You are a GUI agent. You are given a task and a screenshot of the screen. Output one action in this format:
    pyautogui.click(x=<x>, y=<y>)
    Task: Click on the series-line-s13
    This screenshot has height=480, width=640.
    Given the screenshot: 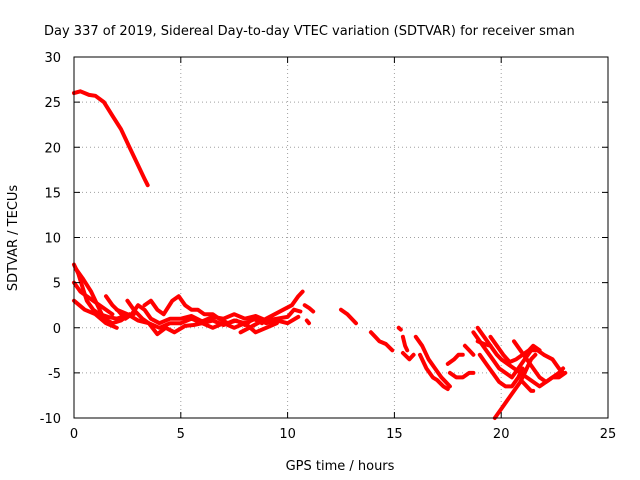 What is the action you would take?
    pyautogui.click(x=348, y=316)
    